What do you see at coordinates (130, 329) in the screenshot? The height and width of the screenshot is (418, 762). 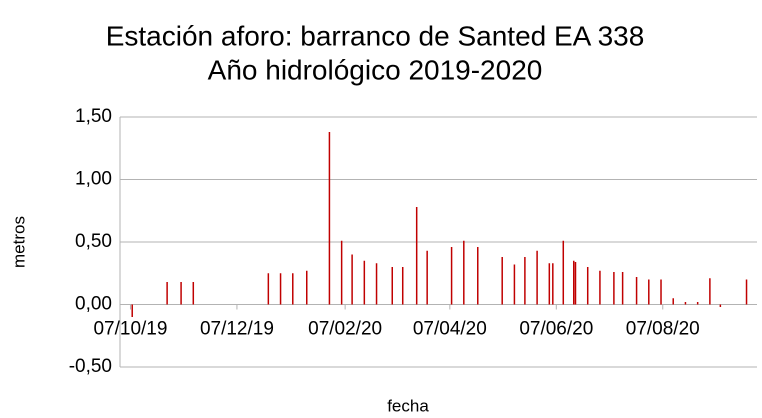 I see `x-tick-label: 07/10/19` at bounding box center [130, 329].